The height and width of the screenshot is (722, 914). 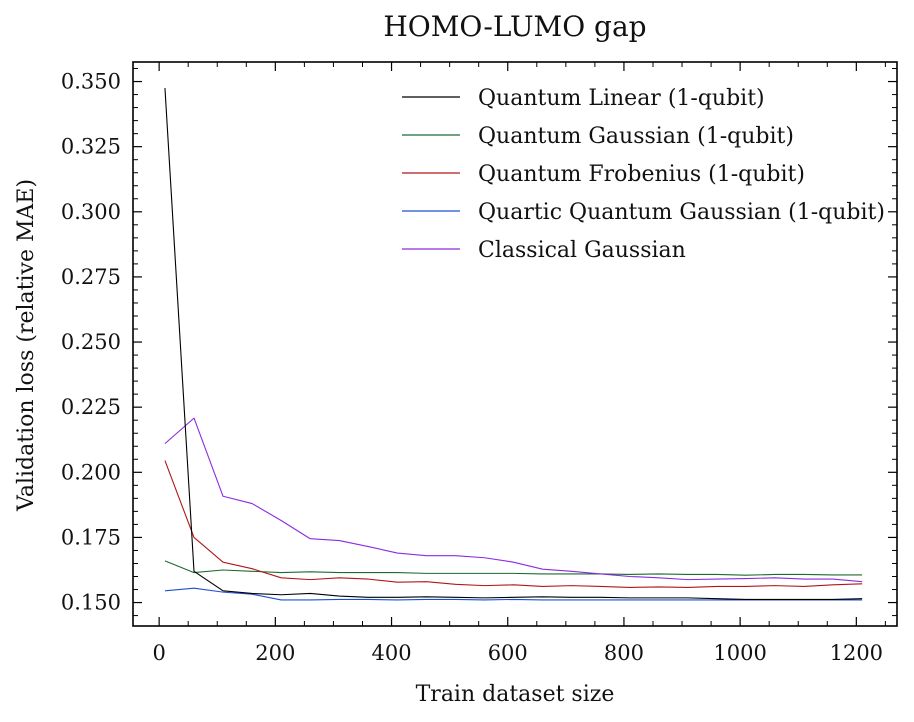 I want to click on y-tick-label: 0.150, so click(x=91, y=603).